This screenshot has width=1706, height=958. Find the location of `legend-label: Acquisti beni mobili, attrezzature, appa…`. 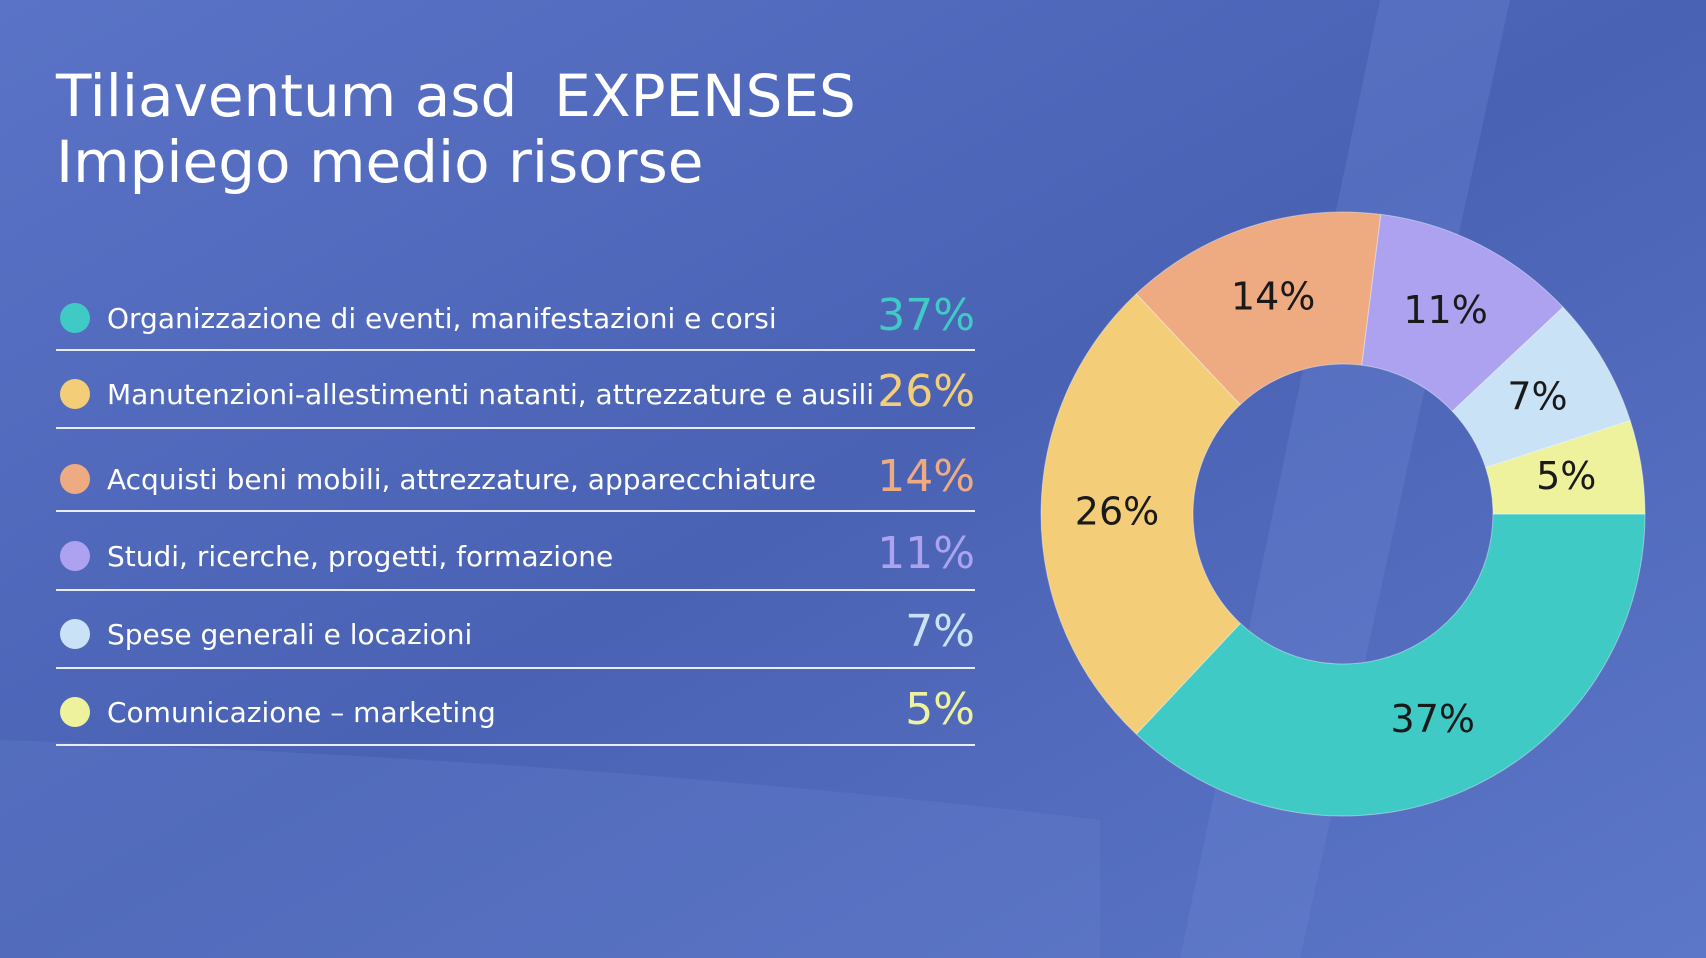

legend-label: Acquisti beni mobili, attrezzature, appa… is located at coordinates (461, 479).